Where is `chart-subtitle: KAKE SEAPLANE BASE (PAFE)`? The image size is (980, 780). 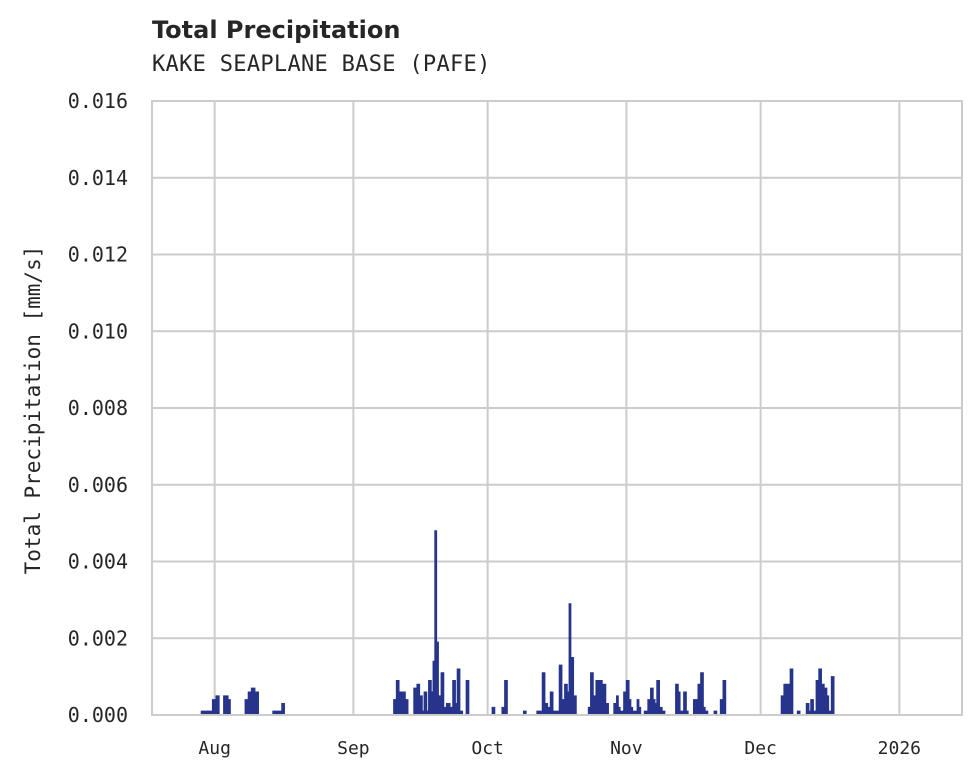 chart-subtitle: KAKE SEAPLANE BASE (PAFE) is located at coordinates (321, 64).